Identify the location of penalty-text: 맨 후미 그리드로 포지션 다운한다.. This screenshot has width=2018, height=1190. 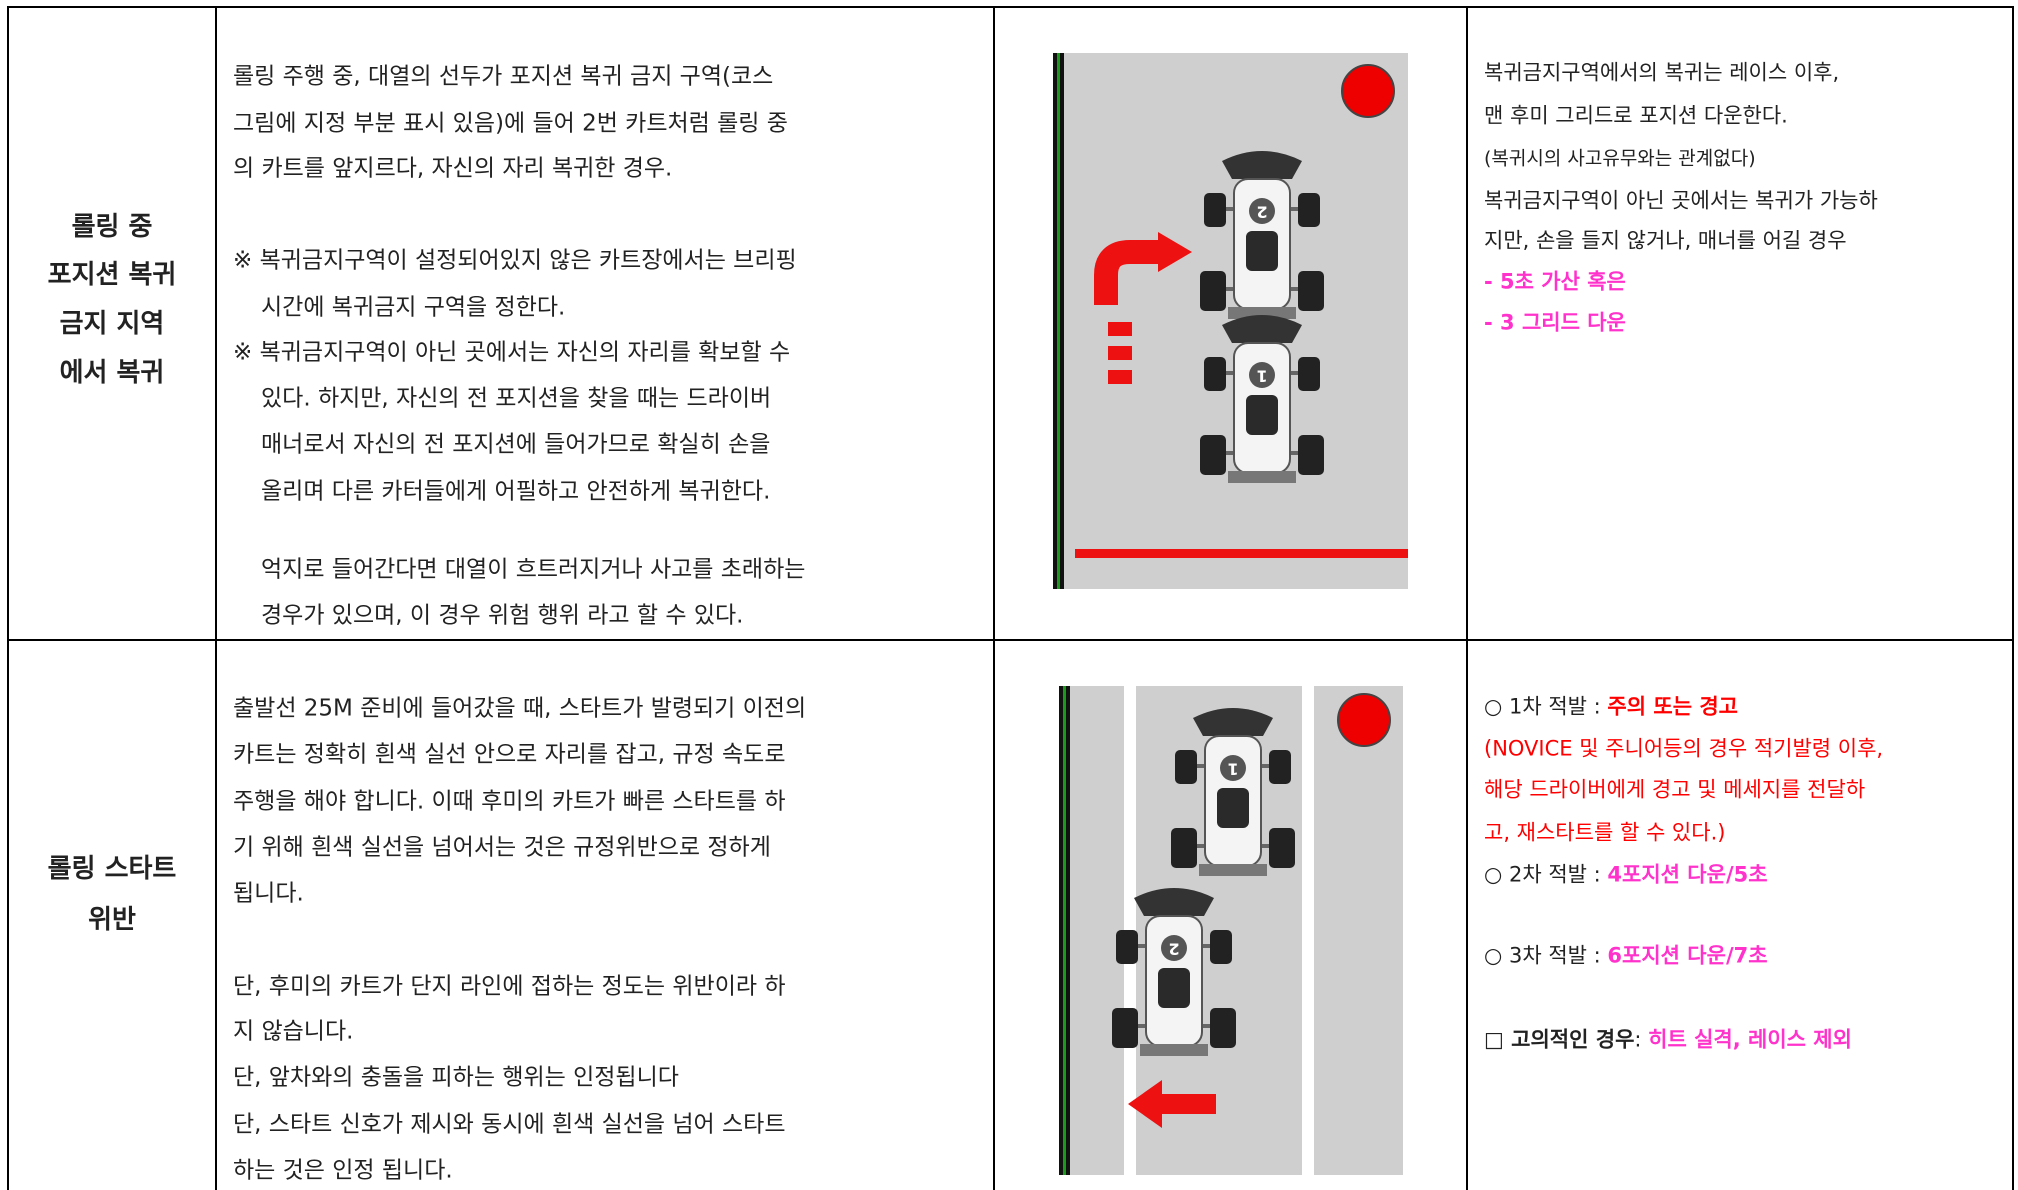
(1636, 115).